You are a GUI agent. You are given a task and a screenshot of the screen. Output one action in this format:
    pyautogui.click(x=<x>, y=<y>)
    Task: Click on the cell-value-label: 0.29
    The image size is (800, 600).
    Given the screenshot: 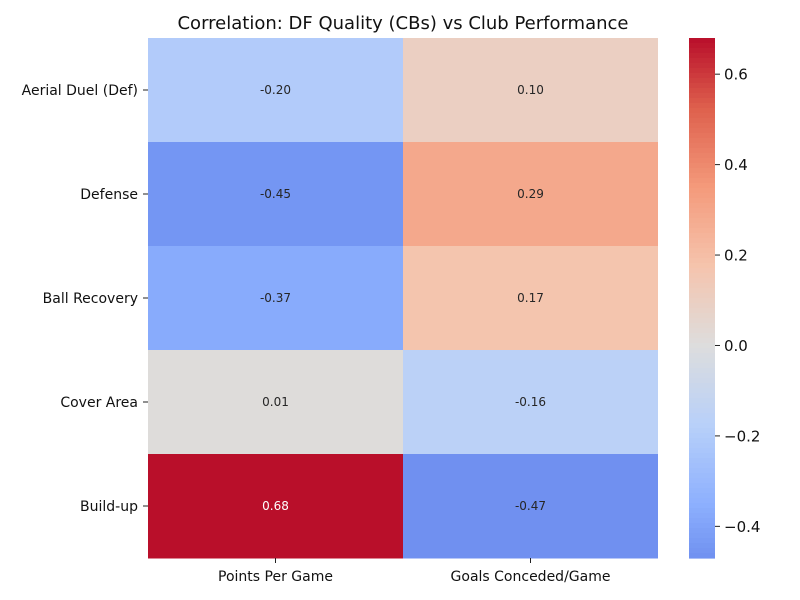 What is the action you would take?
    pyautogui.click(x=530, y=194)
    